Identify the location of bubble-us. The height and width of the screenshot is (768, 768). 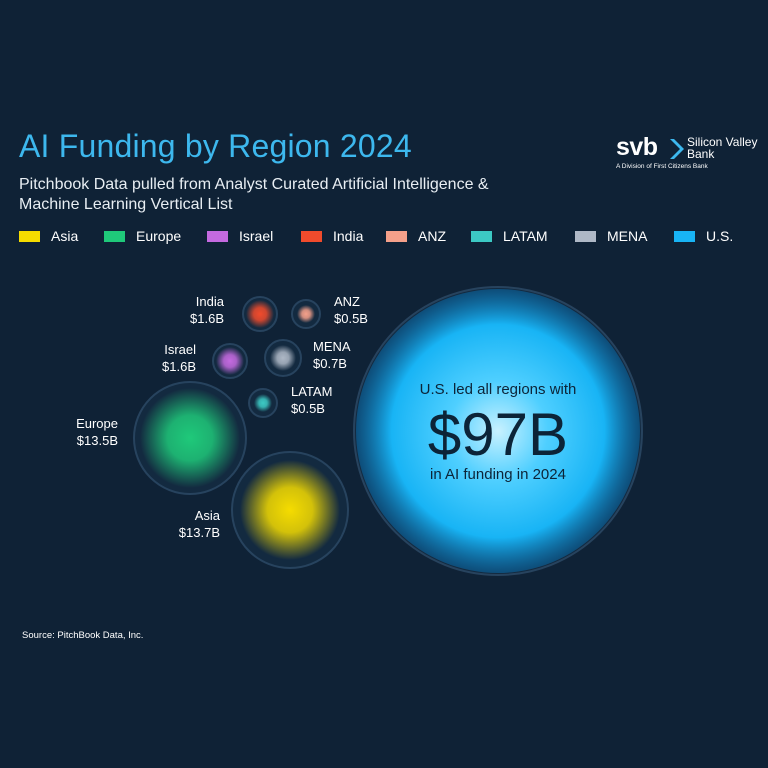
(498, 431).